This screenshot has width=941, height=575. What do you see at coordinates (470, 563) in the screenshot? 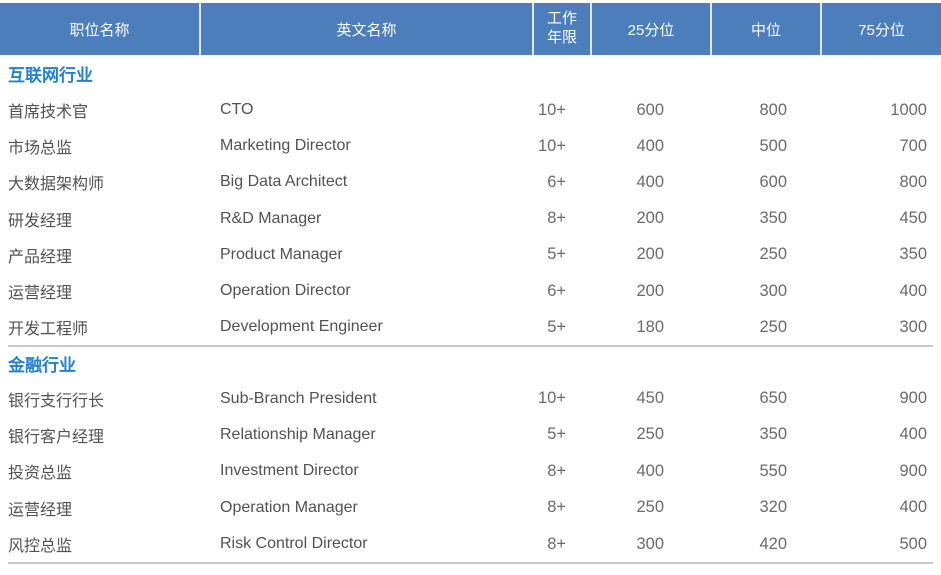
I see `bottom-rule-line` at bounding box center [470, 563].